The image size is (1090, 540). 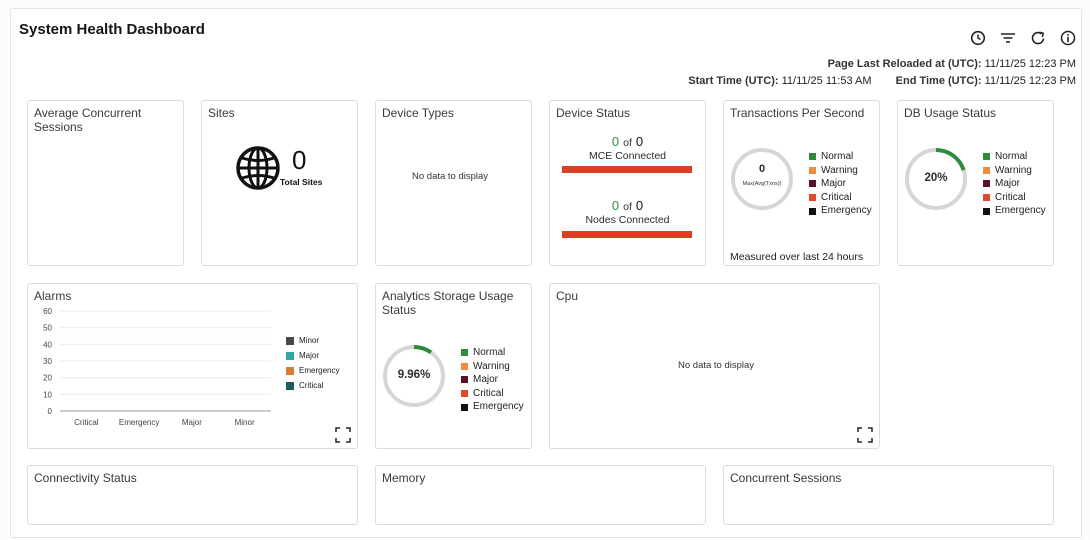 What do you see at coordinates (567, 296) in the screenshot?
I see `card-title: Cpu` at bounding box center [567, 296].